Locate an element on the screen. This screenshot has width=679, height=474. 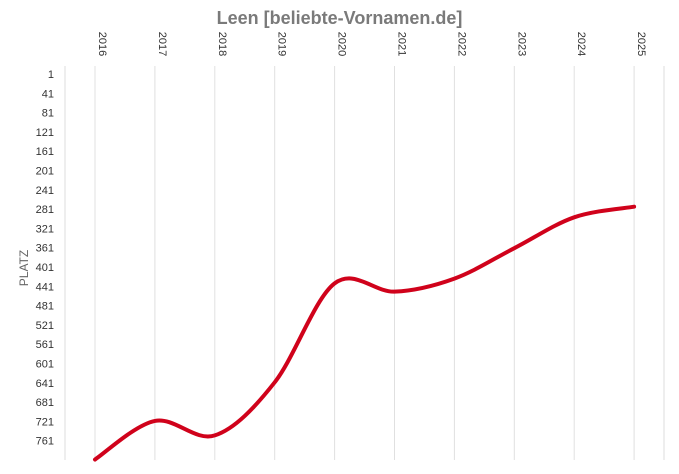
y-tick-label: 681 is located at coordinates (45, 403).